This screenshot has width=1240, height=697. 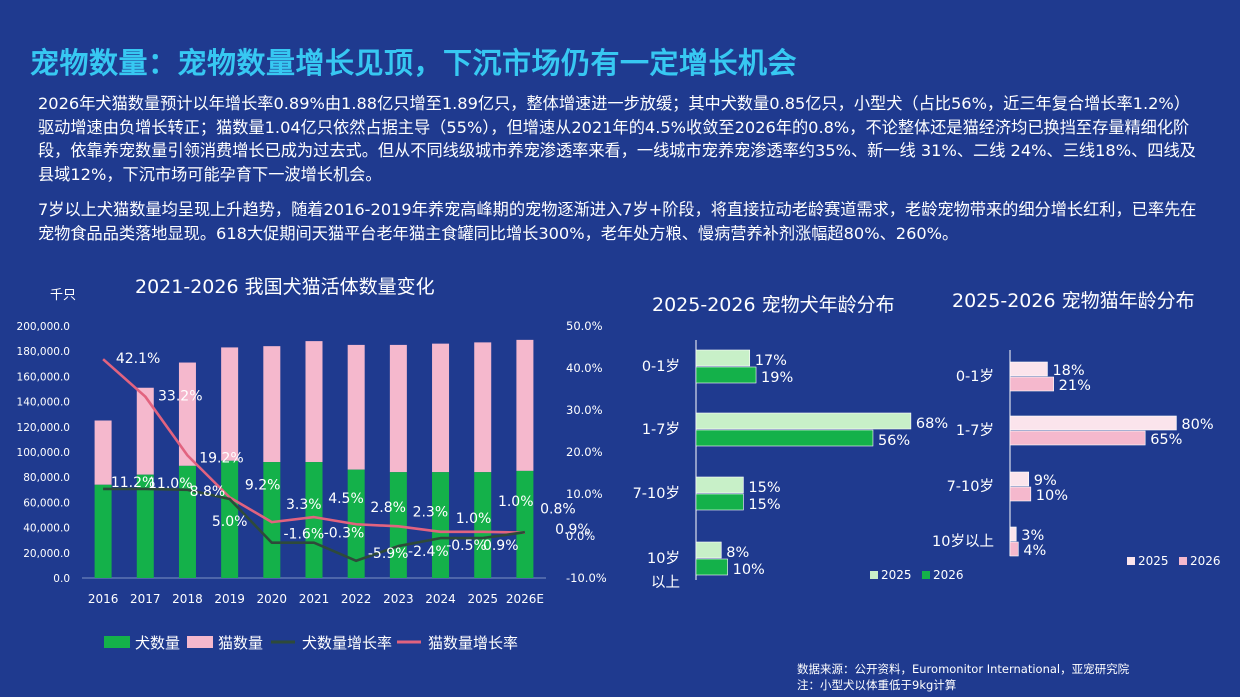 What do you see at coordinates (314, 525) in the screenshot?
I see `dog-growth-line` at bounding box center [314, 525].